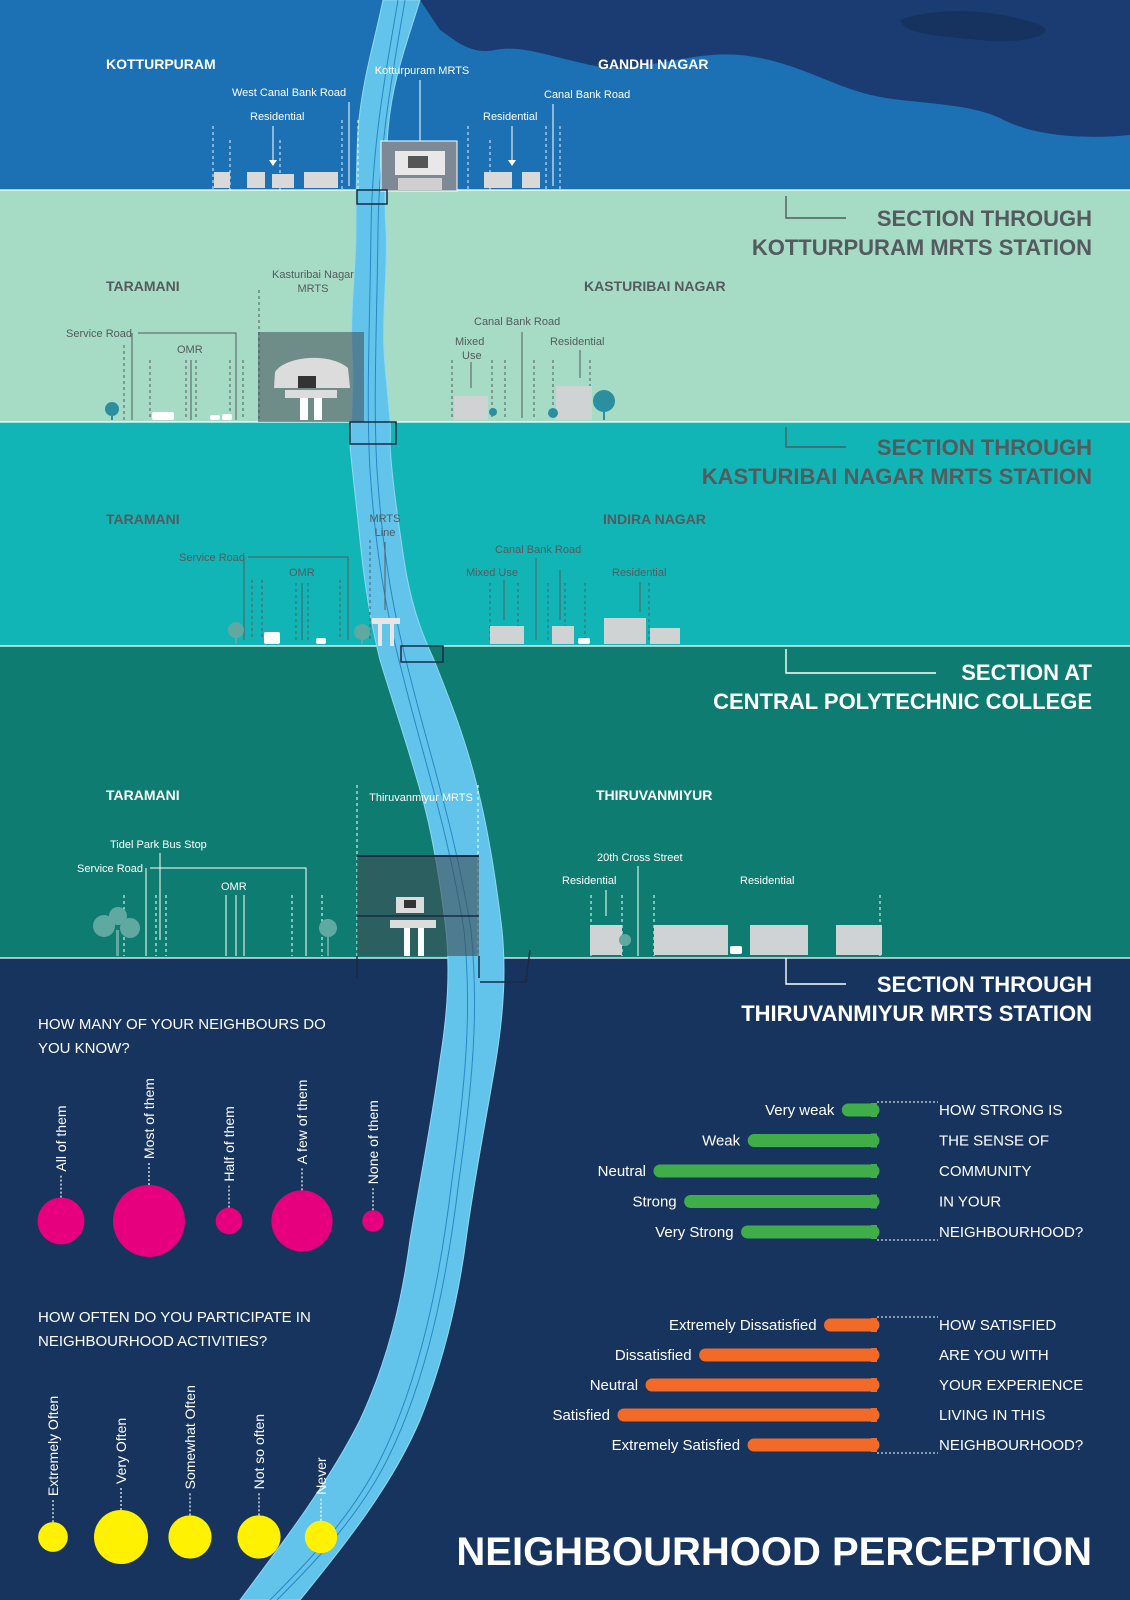  What do you see at coordinates (992, 1415) in the screenshot?
I see `question-text: LIVING IN THIS` at bounding box center [992, 1415].